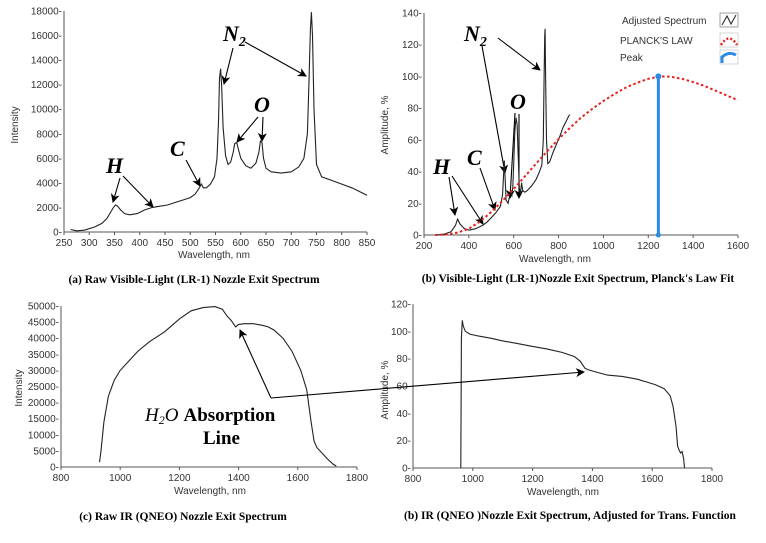 The width and height of the screenshot is (766, 543). What do you see at coordinates (193, 173) in the screenshot?
I see `panel-a-arrow-c` at bounding box center [193, 173].